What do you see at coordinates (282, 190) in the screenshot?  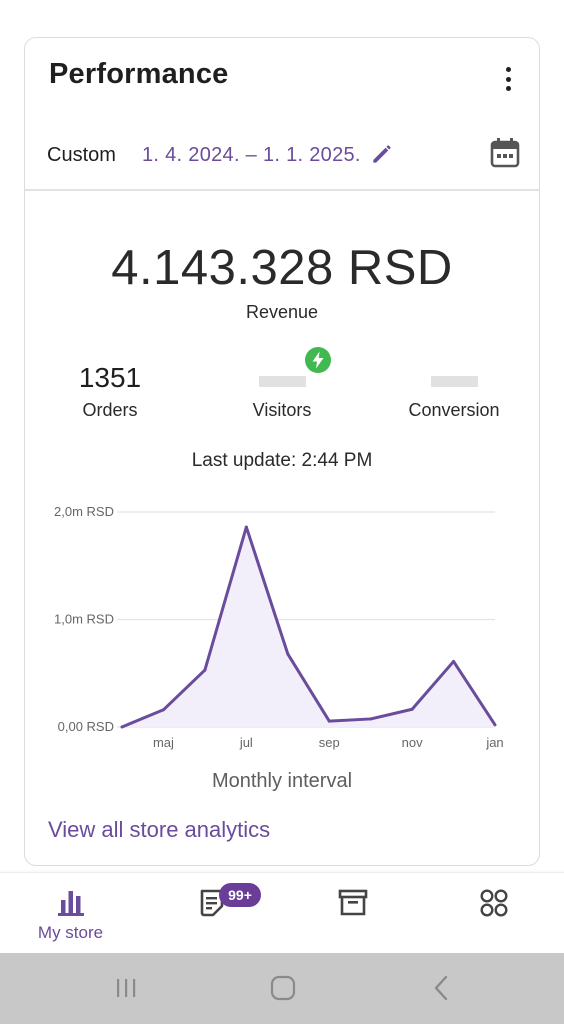 I see `header-divider` at bounding box center [282, 190].